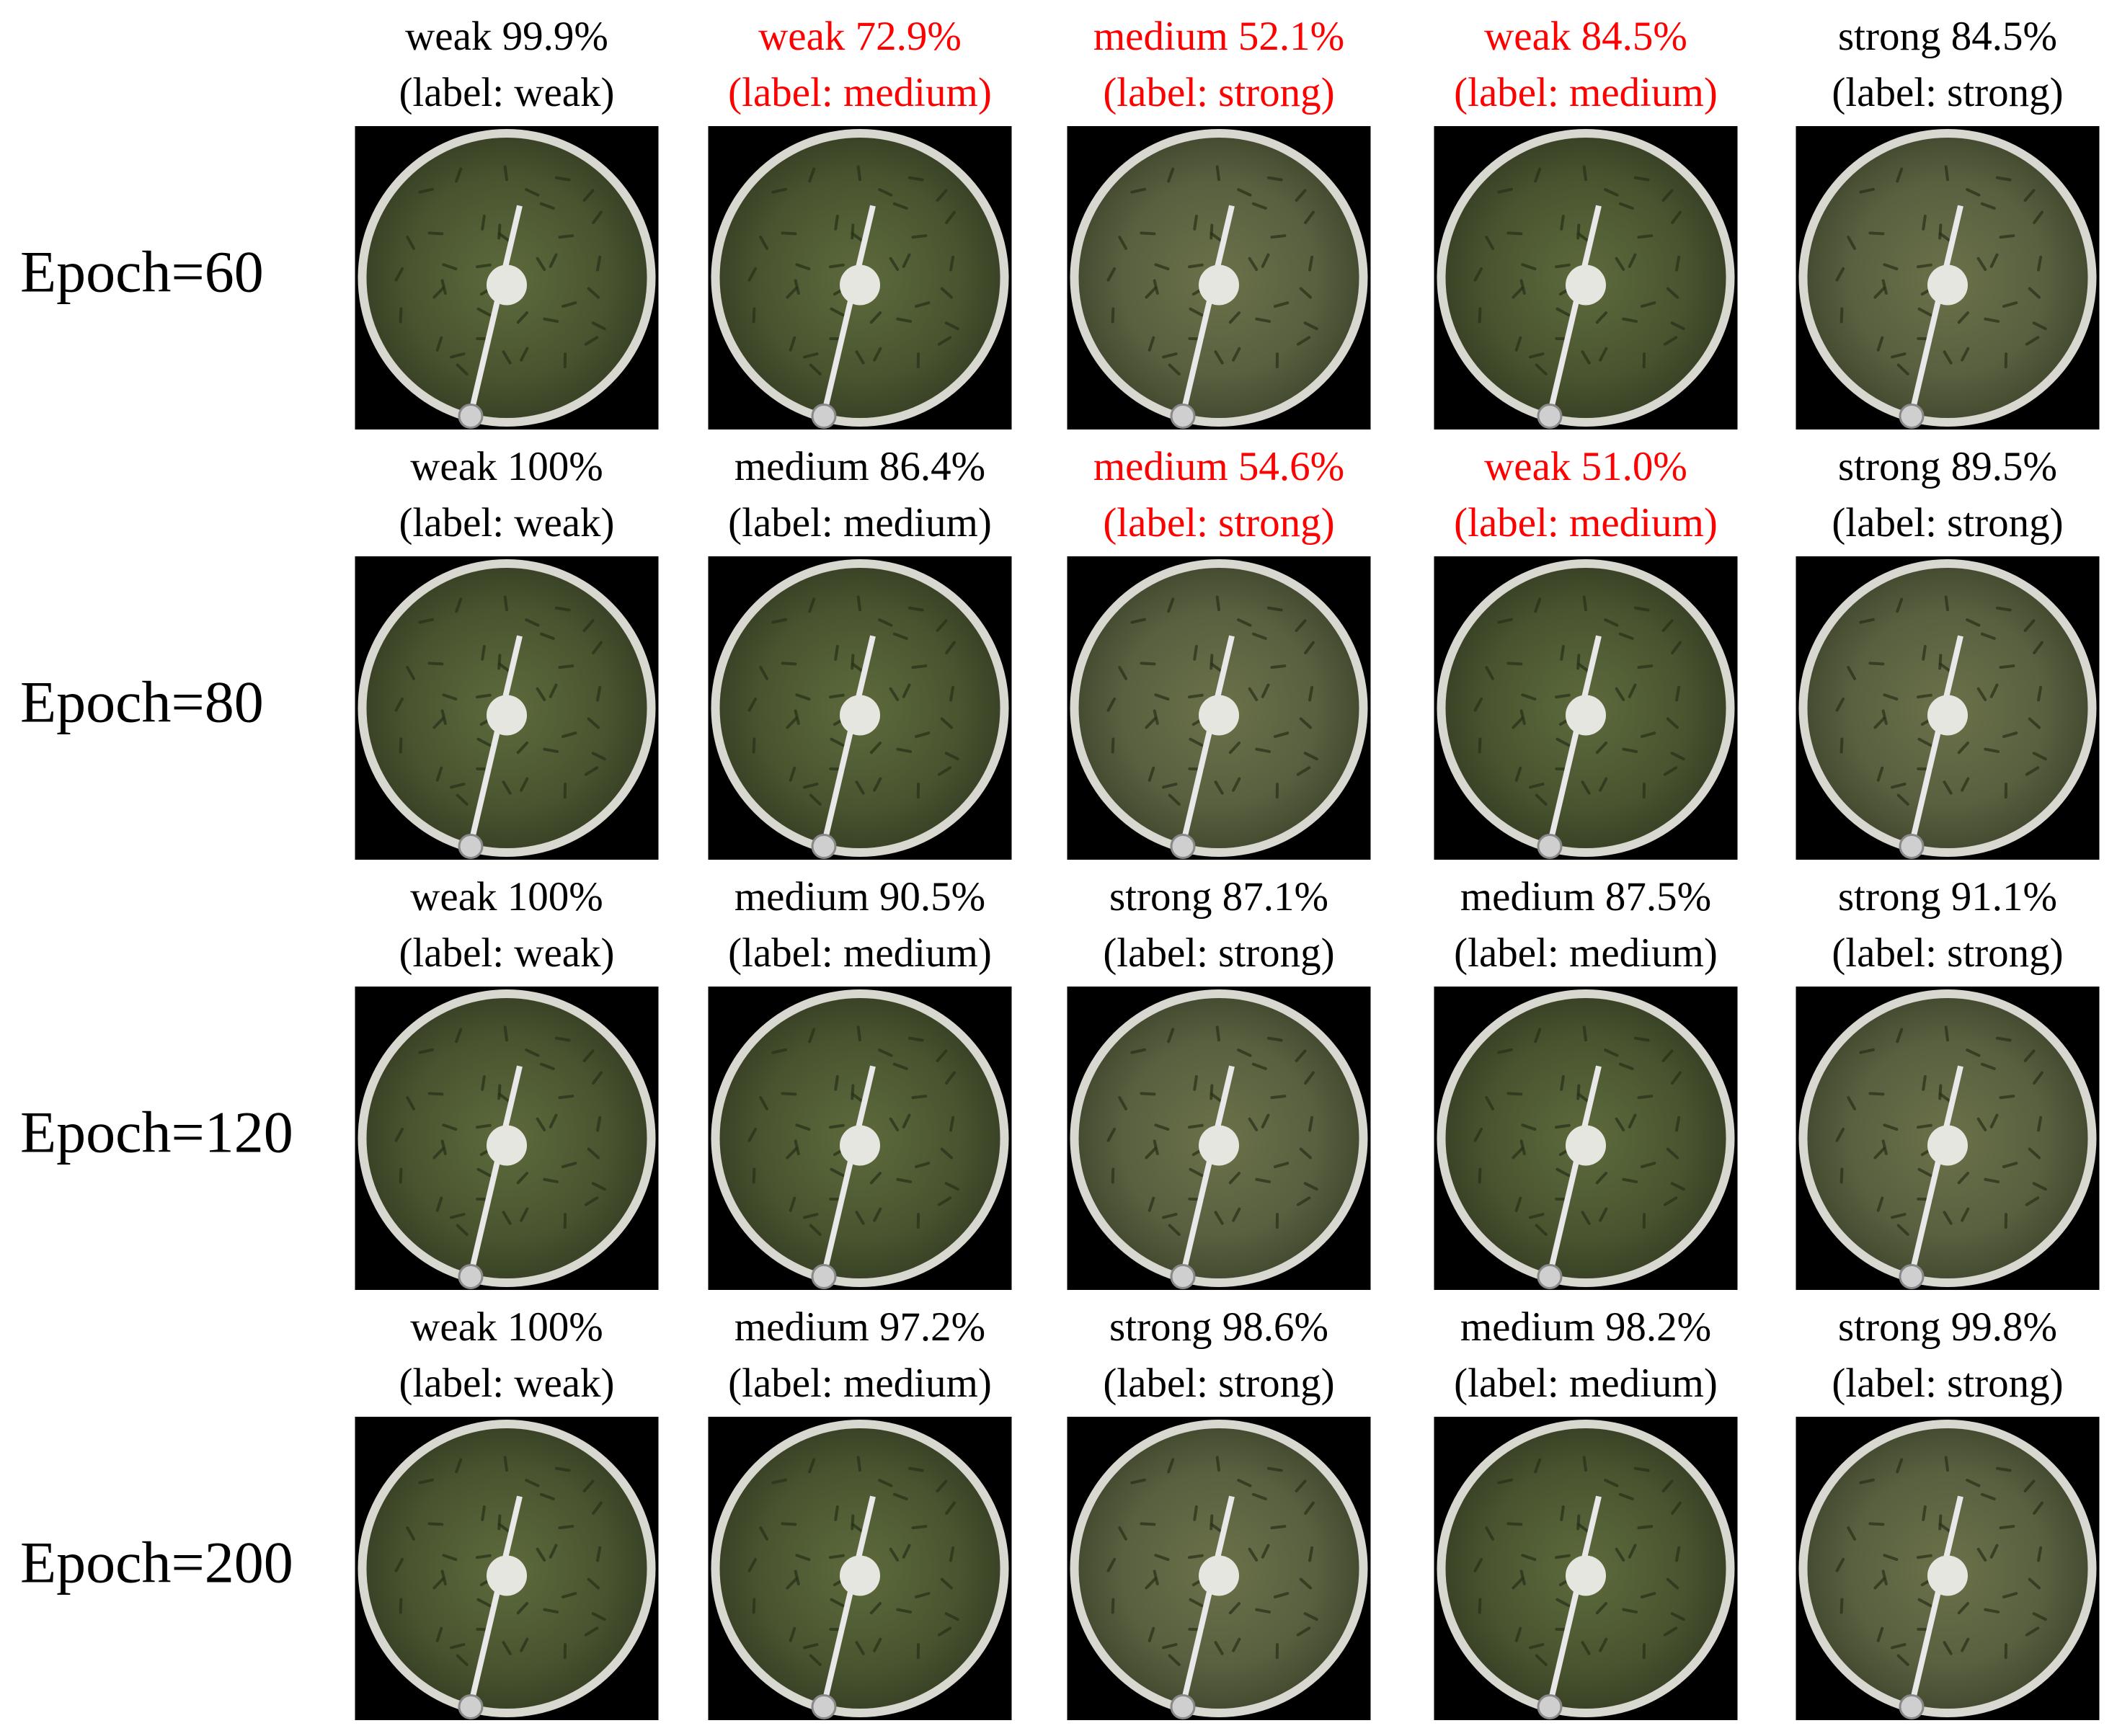 The image size is (2117, 1736). I want to click on cell: medium 97.2% (label: medium), so click(860, 1512).